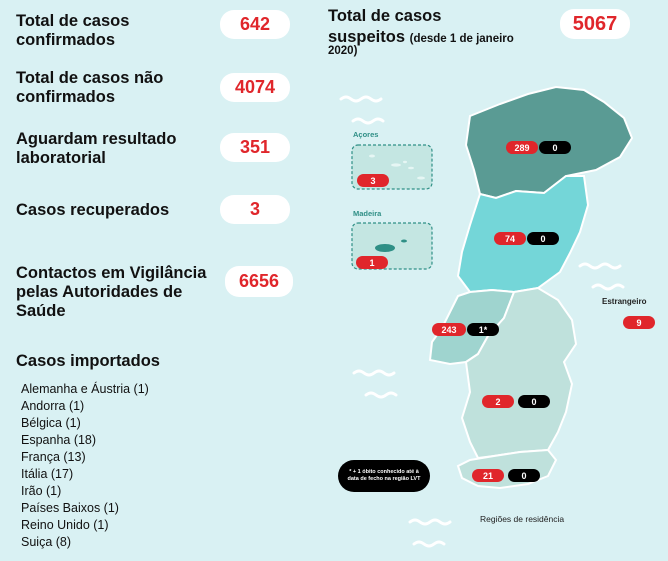 The width and height of the screenshot is (668, 561). Describe the element at coordinates (488, 475) in the screenshot. I see `algarve-cases-badge: 21` at that location.